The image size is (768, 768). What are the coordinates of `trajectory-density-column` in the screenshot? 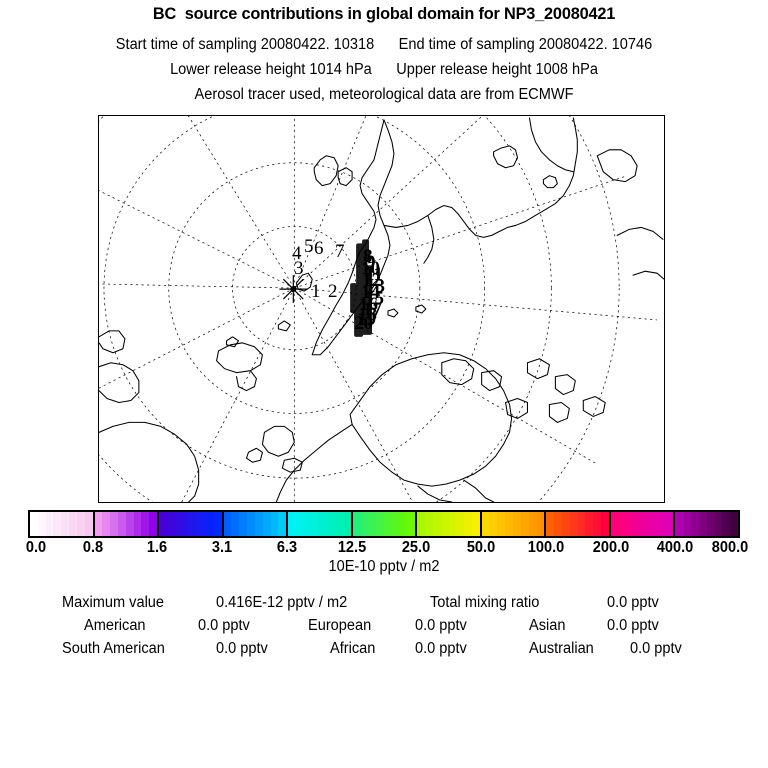 It's located at (361, 288).